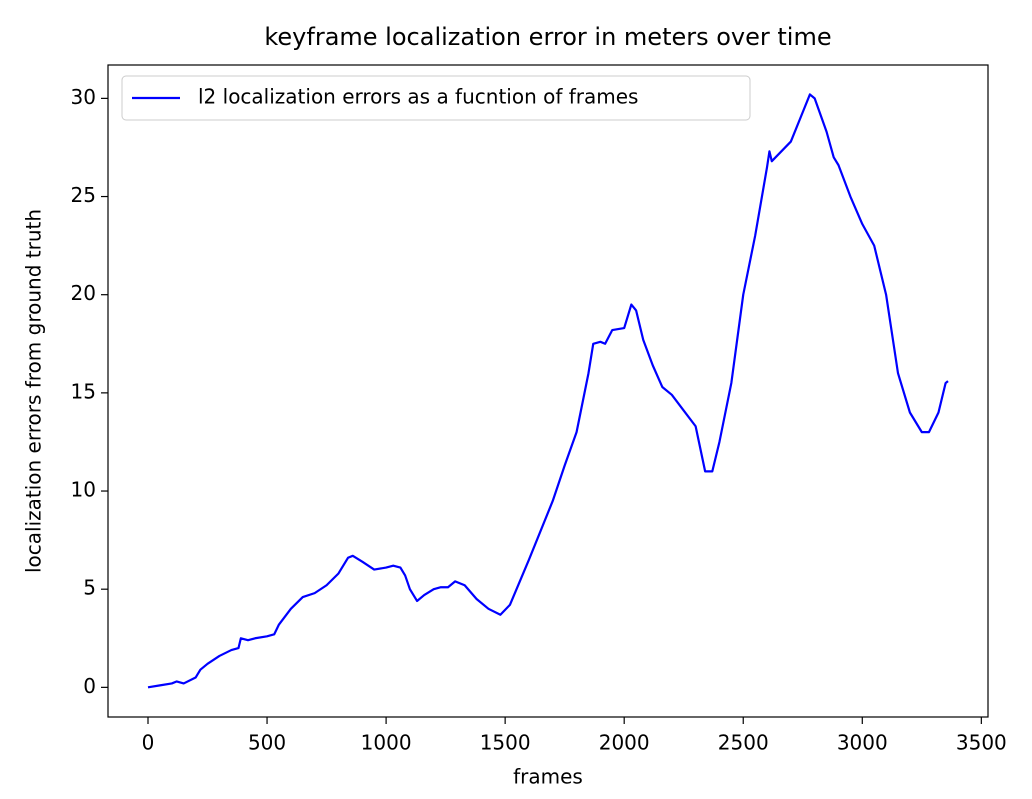 The image size is (1032, 799). What do you see at coordinates (83, 490) in the screenshot?
I see `y-tick-label: 10` at bounding box center [83, 490].